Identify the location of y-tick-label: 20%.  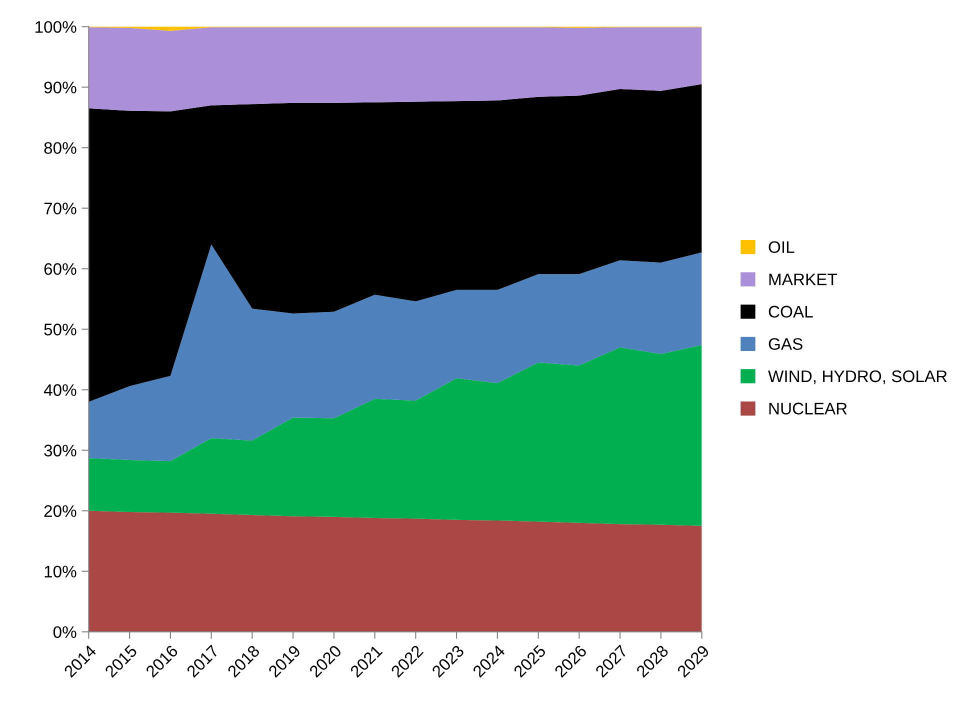
(60, 511).